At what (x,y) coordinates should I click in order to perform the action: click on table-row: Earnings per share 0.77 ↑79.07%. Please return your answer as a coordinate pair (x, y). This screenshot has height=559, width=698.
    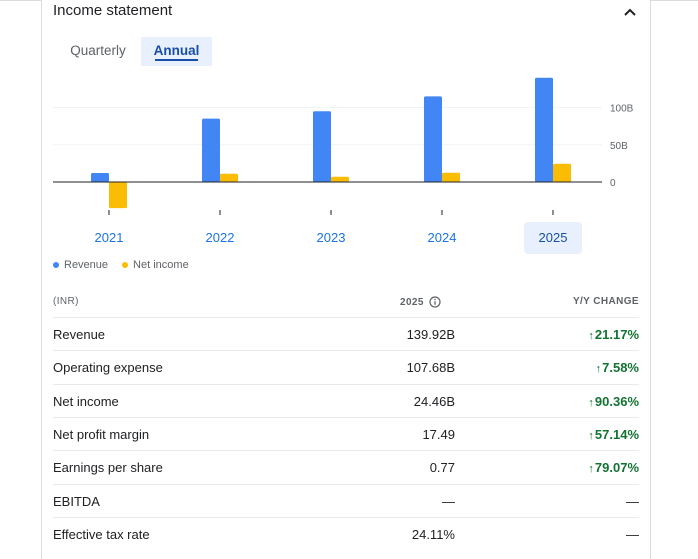
    Looking at the image, I should click on (346, 467).